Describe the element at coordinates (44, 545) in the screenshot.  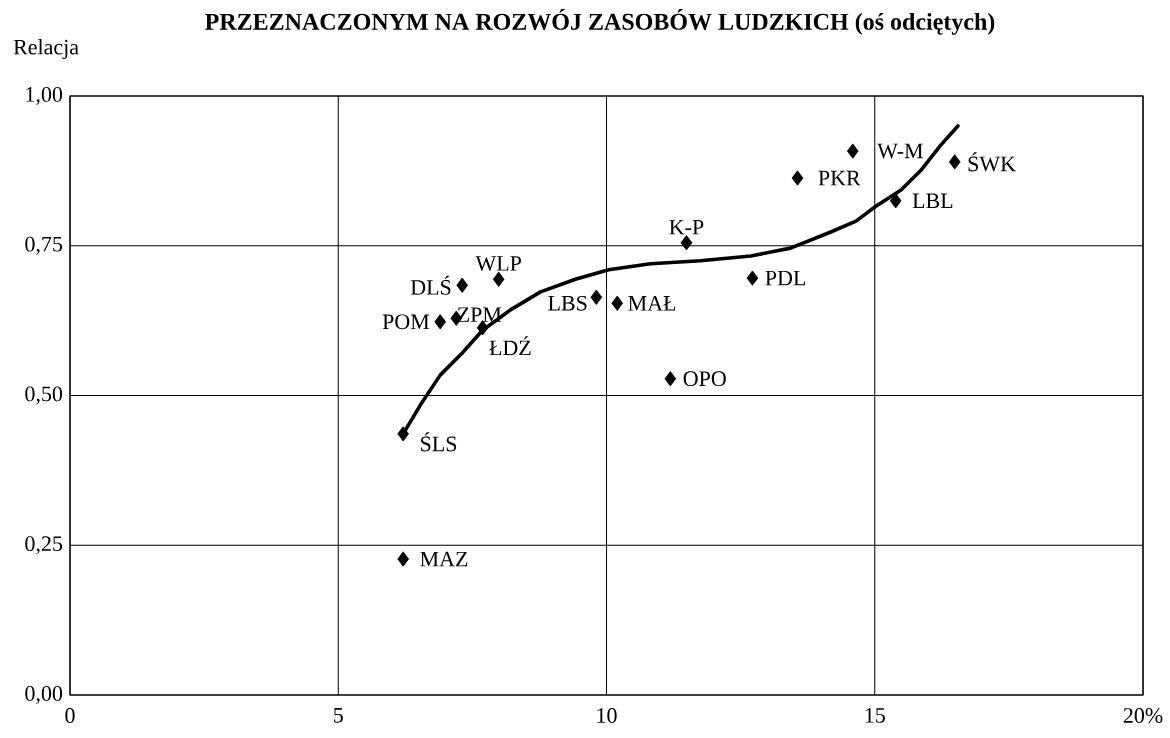
I see `y-tick-label: 0,25` at that location.